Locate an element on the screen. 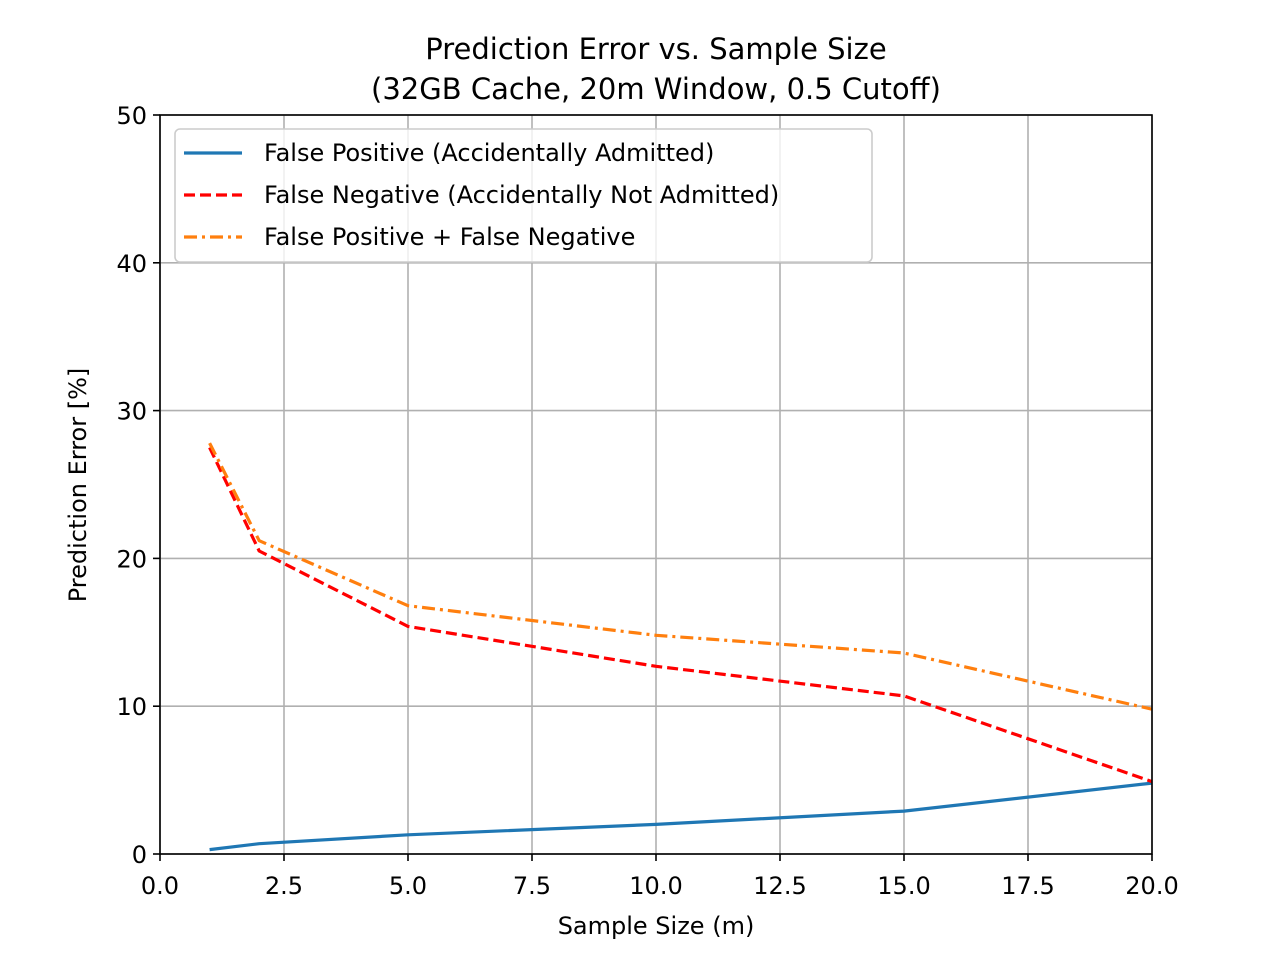 Image resolution: width=1280 pixels, height=960 pixels. x-tick-label: 7.5 is located at coordinates (532, 886).